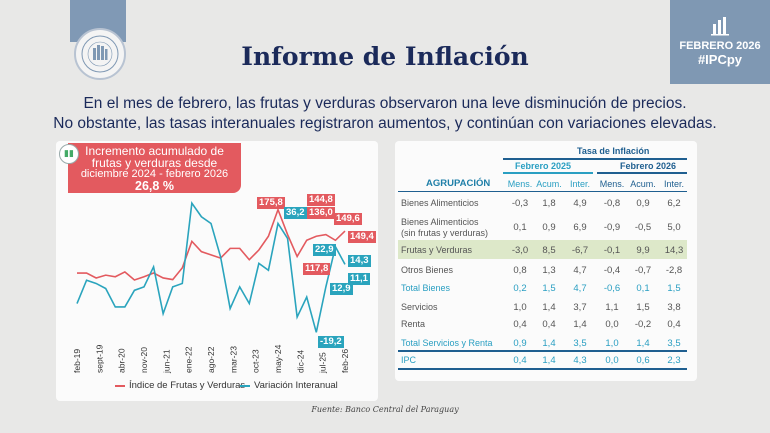 This screenshot has width=770, height=433. I want to click on badge-month: FEBRERO 2026, so click(720, 46).